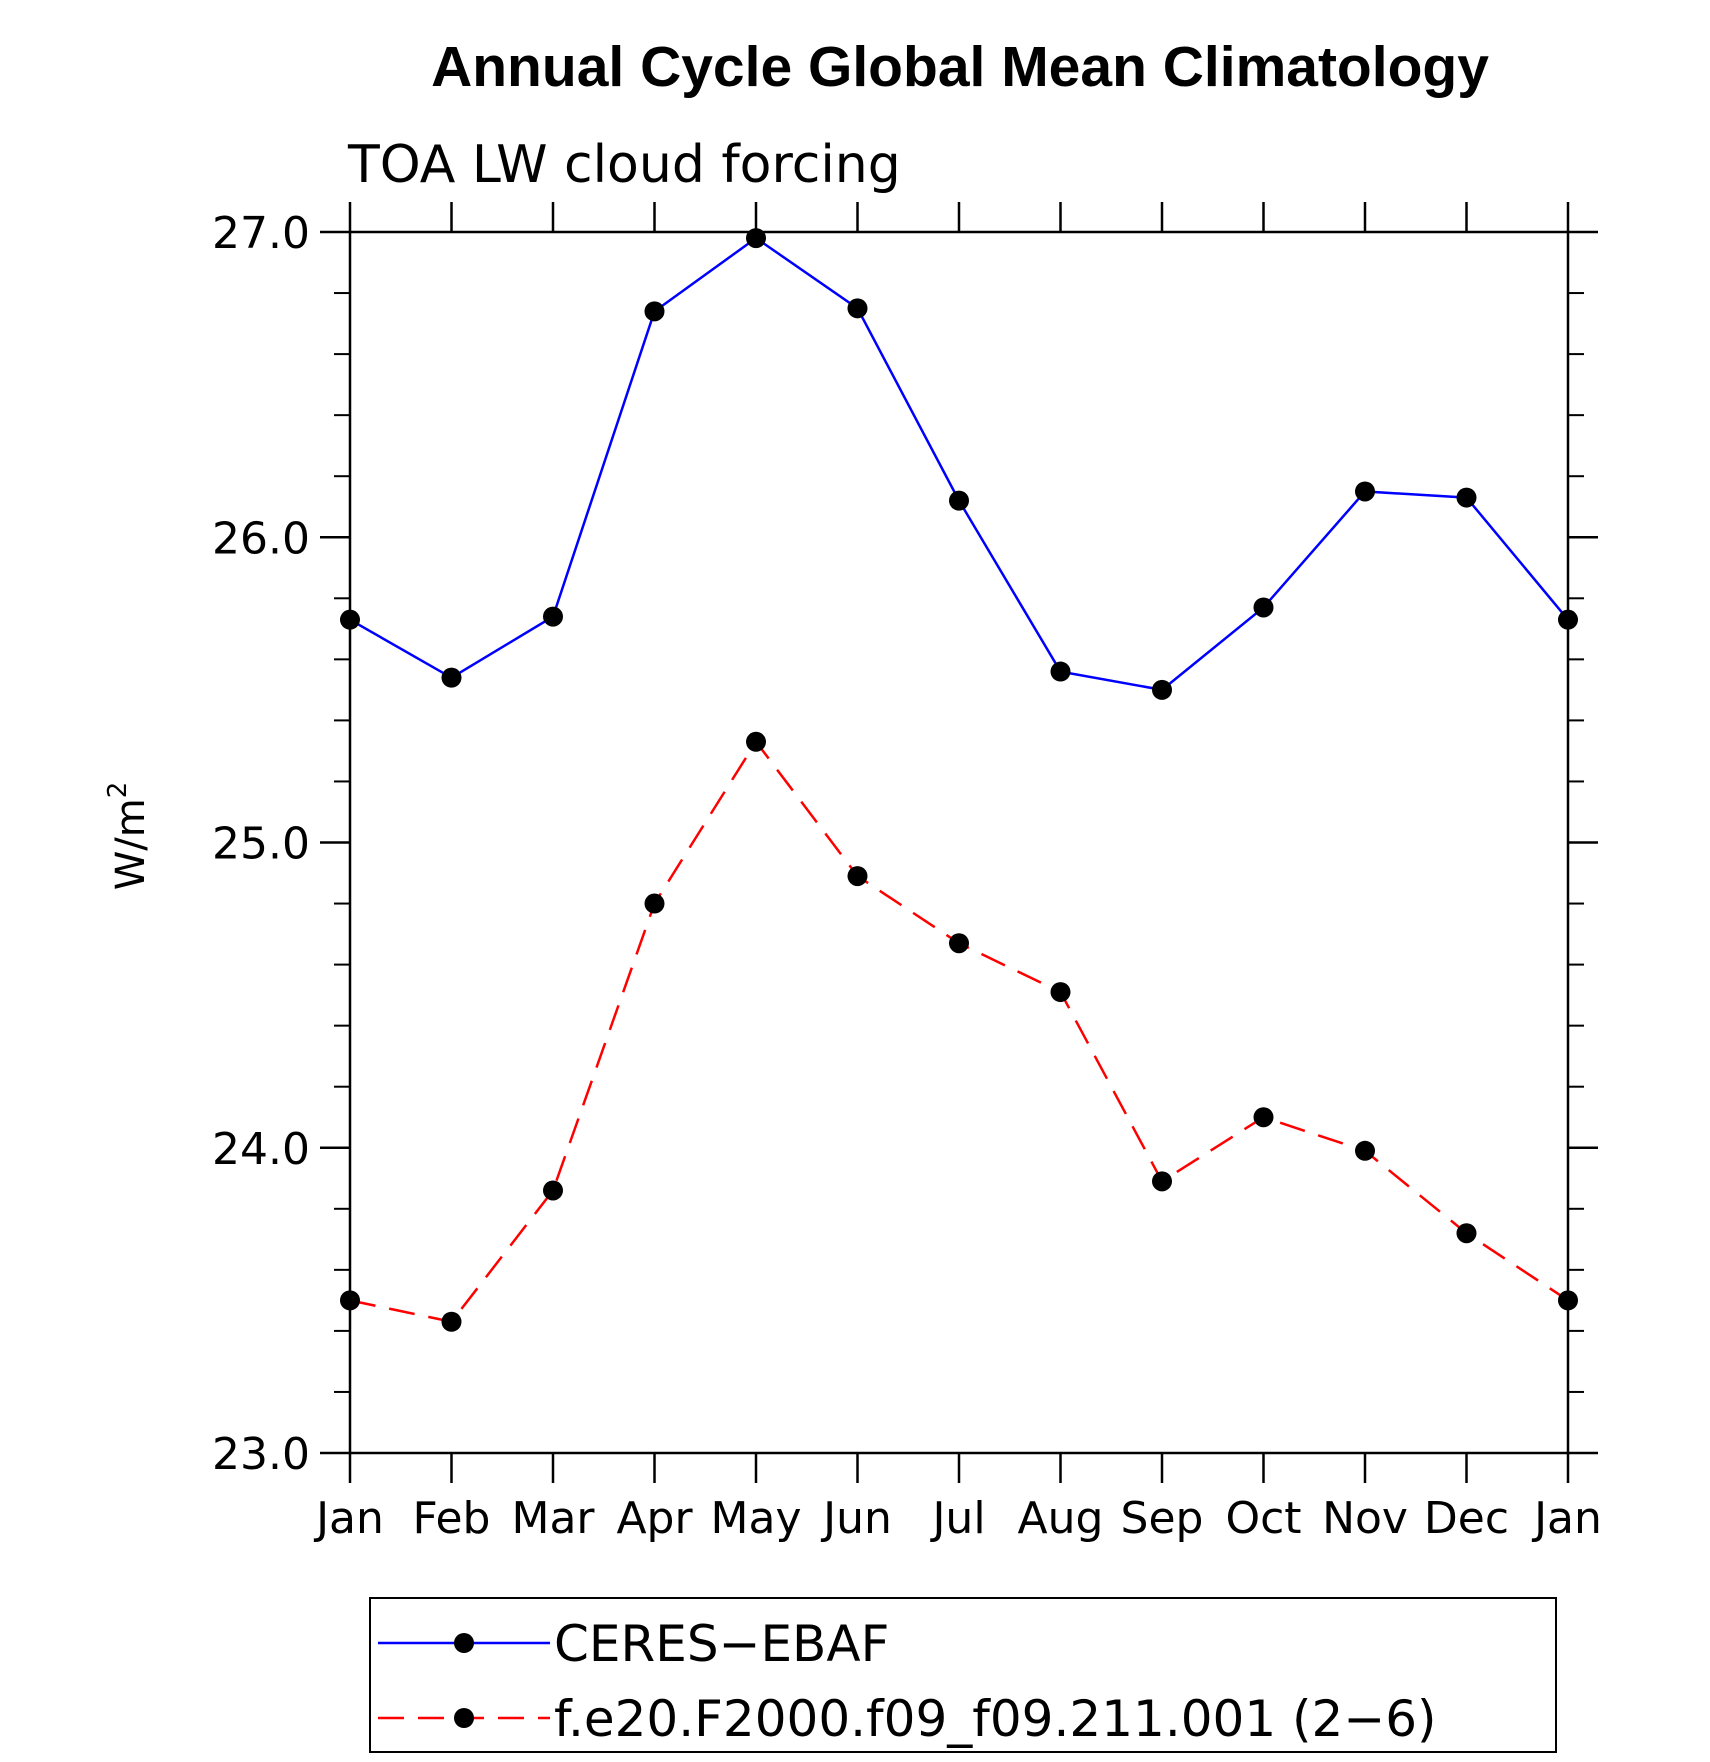 The image size is (1710, 1762). I want to click on legend-label-2: f.e20.F2000.f09_f09.211.001 (2−6), so click(995, 1719).